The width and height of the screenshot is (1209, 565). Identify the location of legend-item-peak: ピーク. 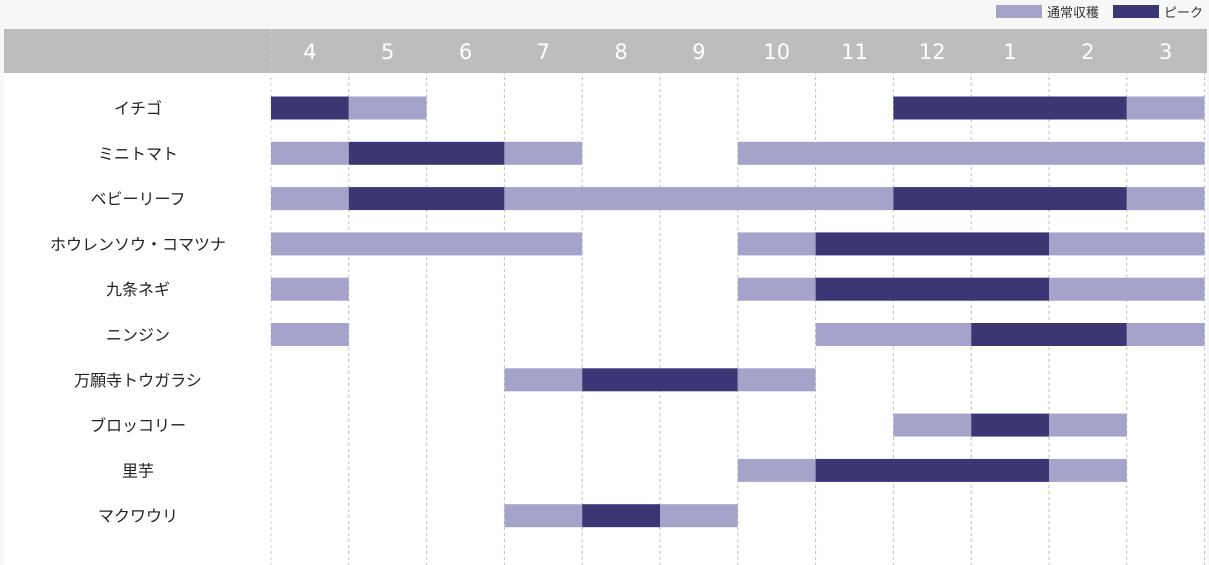
(1157, 11).